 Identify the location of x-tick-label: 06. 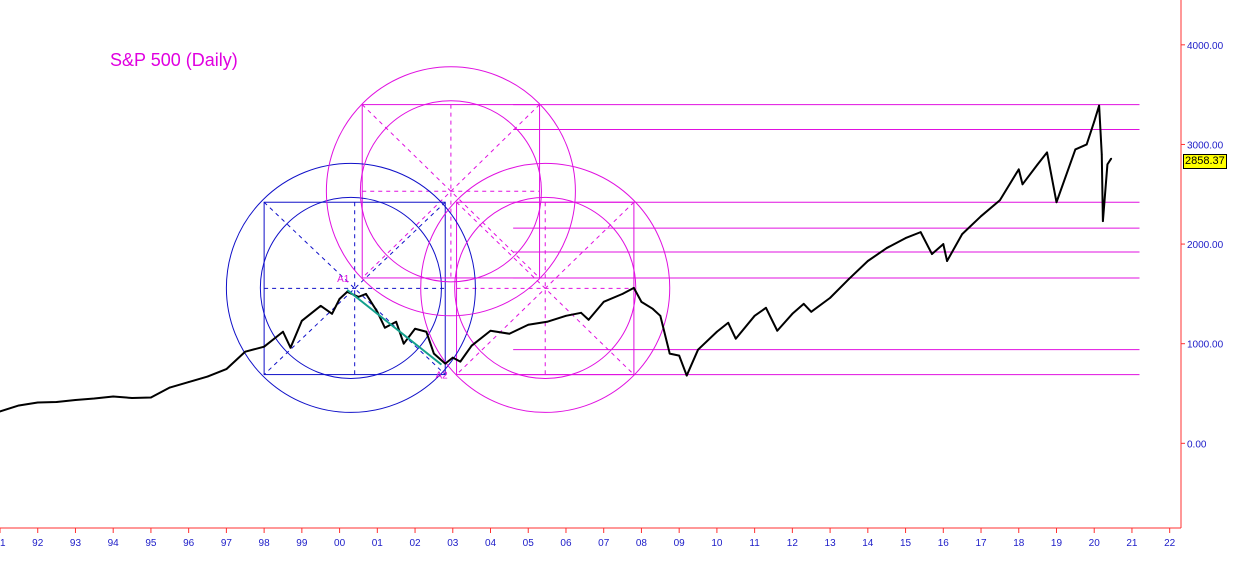
(566, 543).